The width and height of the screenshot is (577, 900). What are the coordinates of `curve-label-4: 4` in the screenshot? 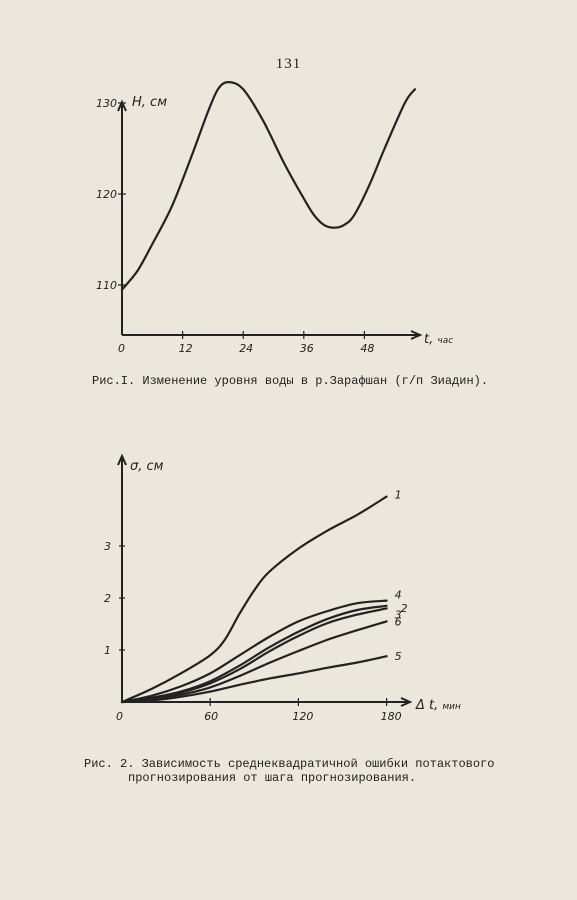 It's located at (398, 595).